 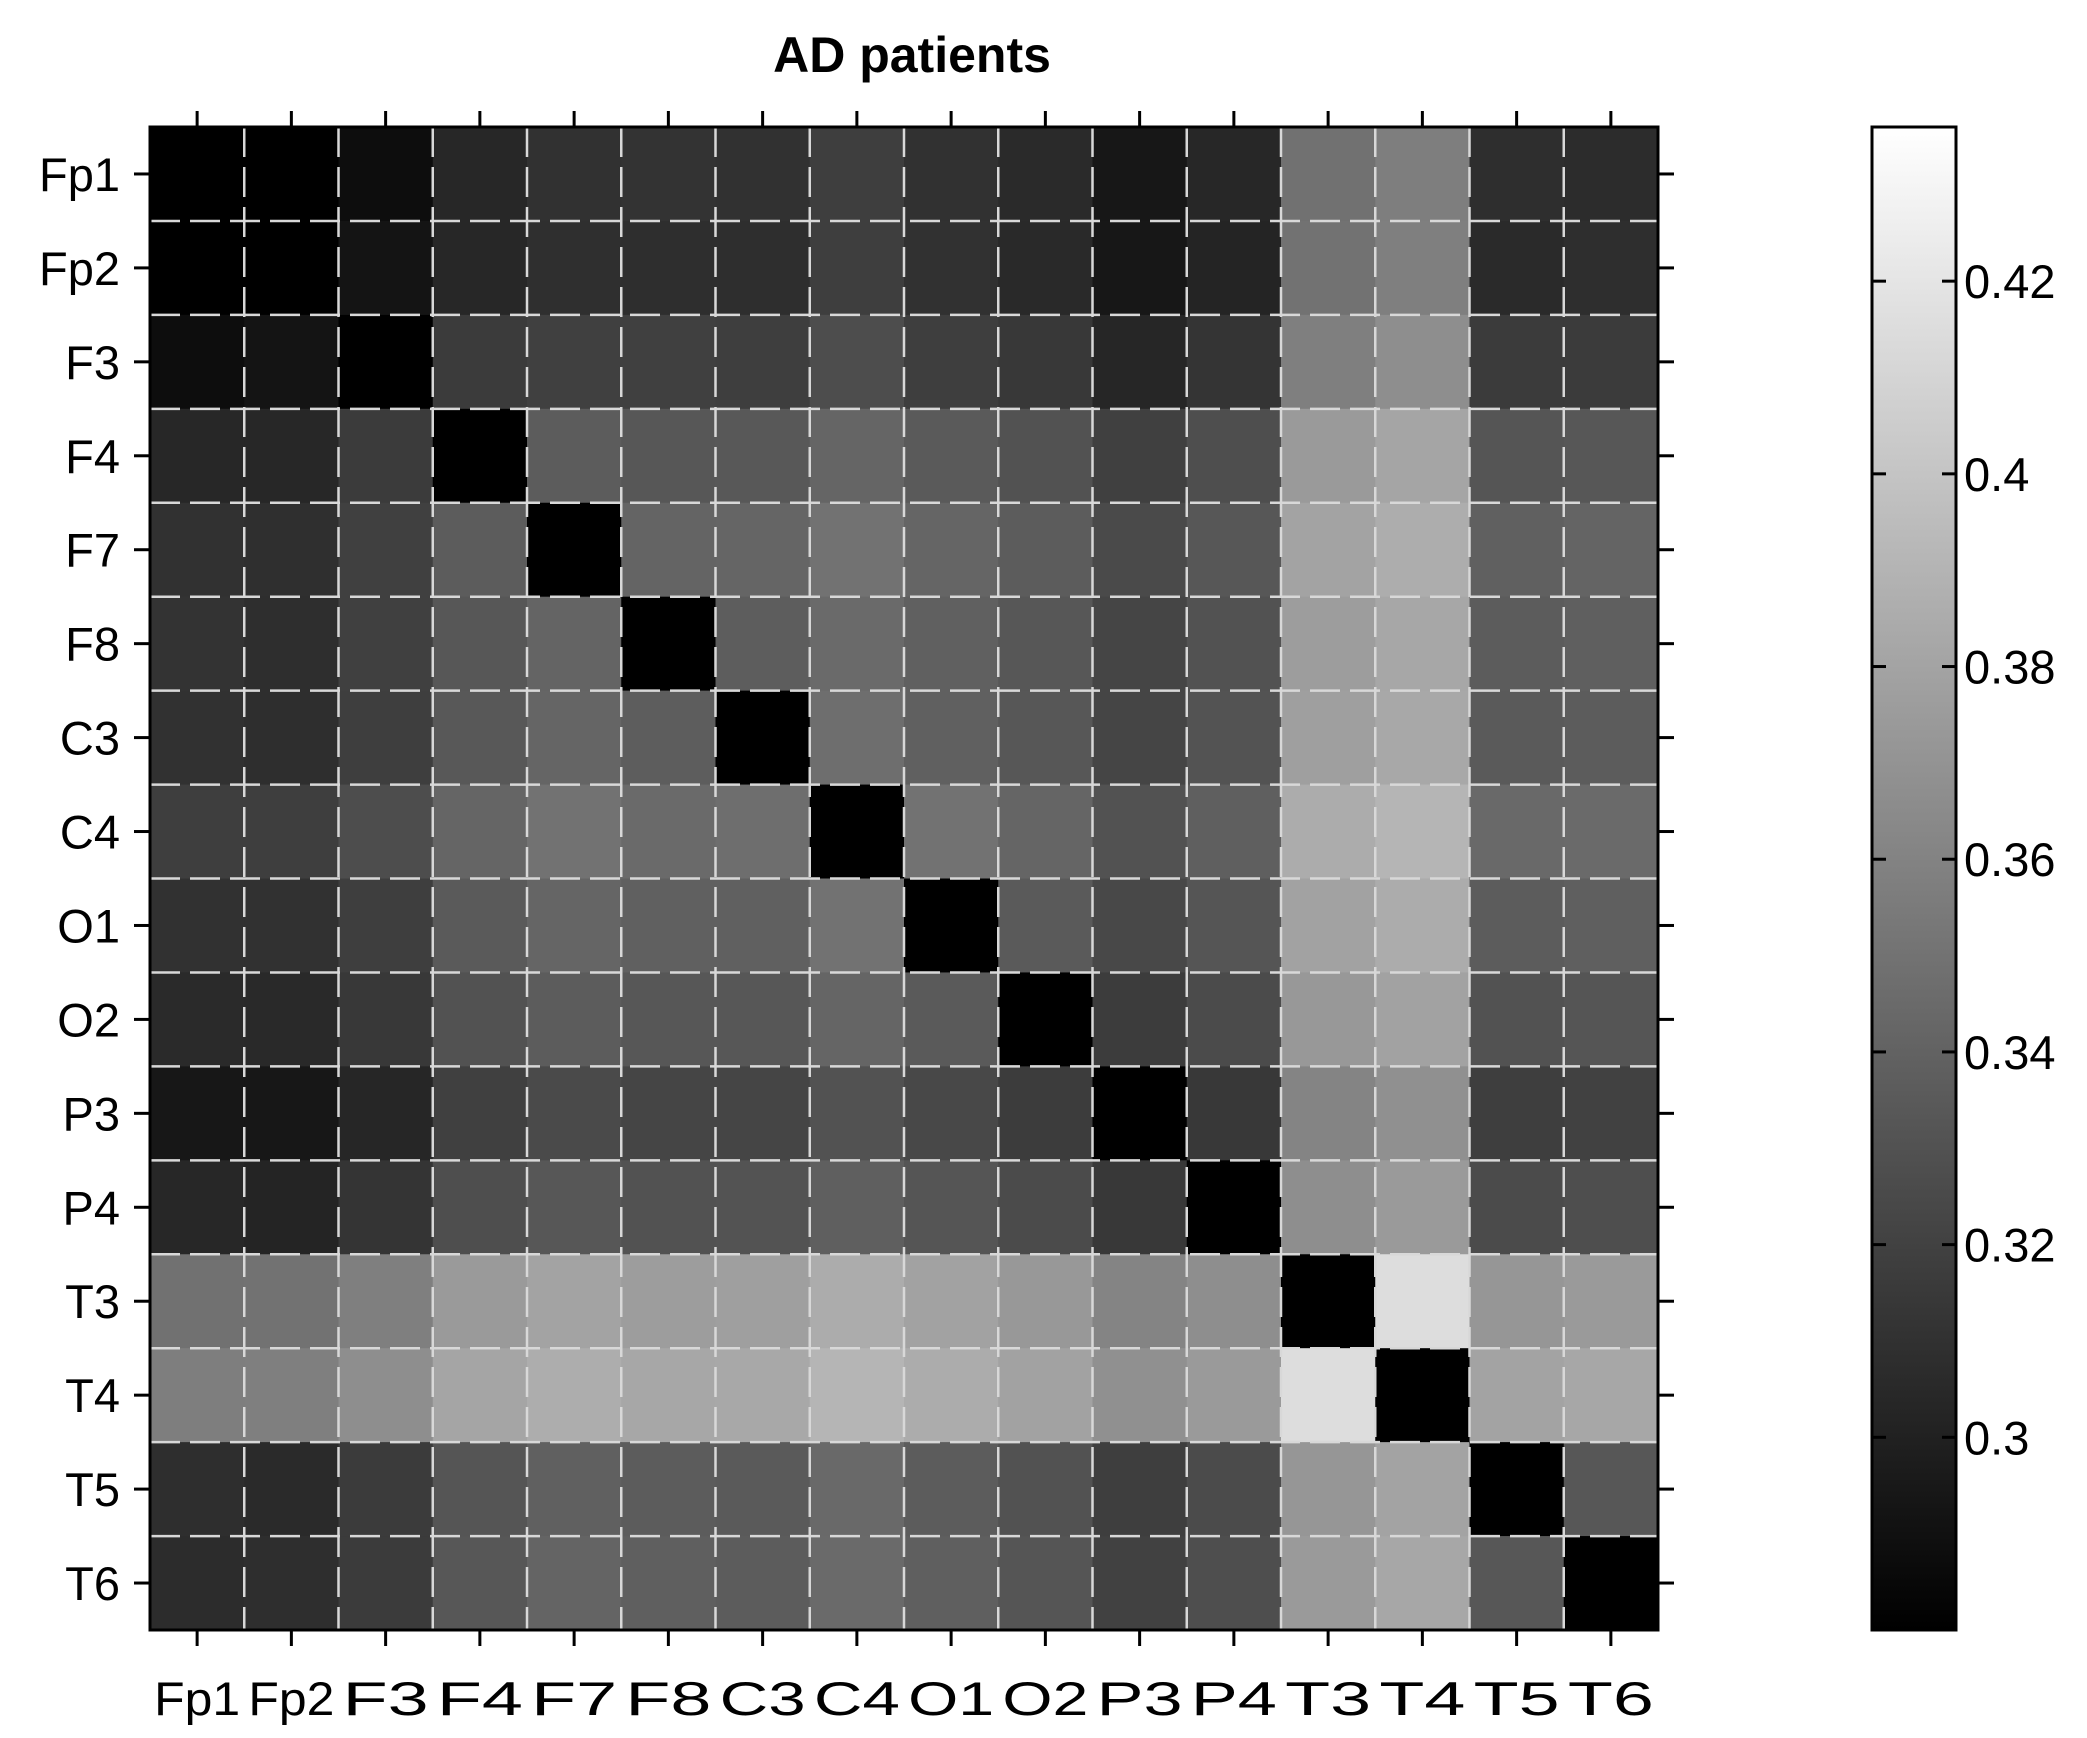 What do you see at coordinates (1611, 926) in the screenshot?
I see `heatmap-cell-O1-T6` at bounding box center [1611, 926].